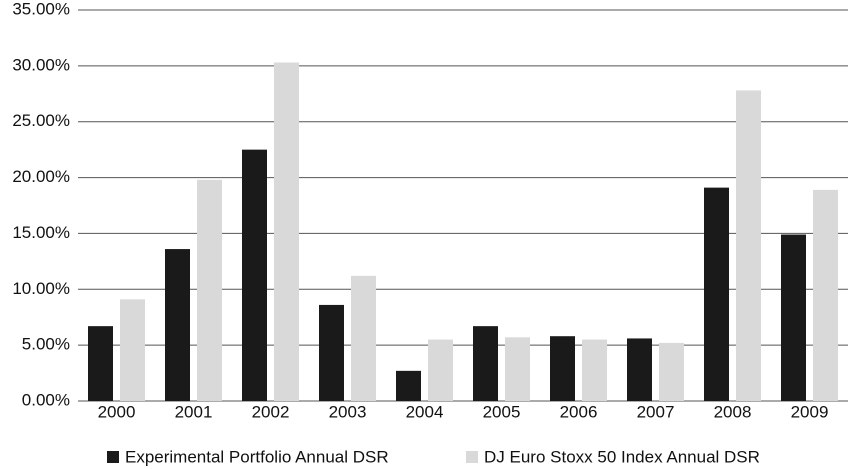  Describe the element at coordinates (425, 411) in the screenshot. I see `x-tick-label: 2004` at that location.